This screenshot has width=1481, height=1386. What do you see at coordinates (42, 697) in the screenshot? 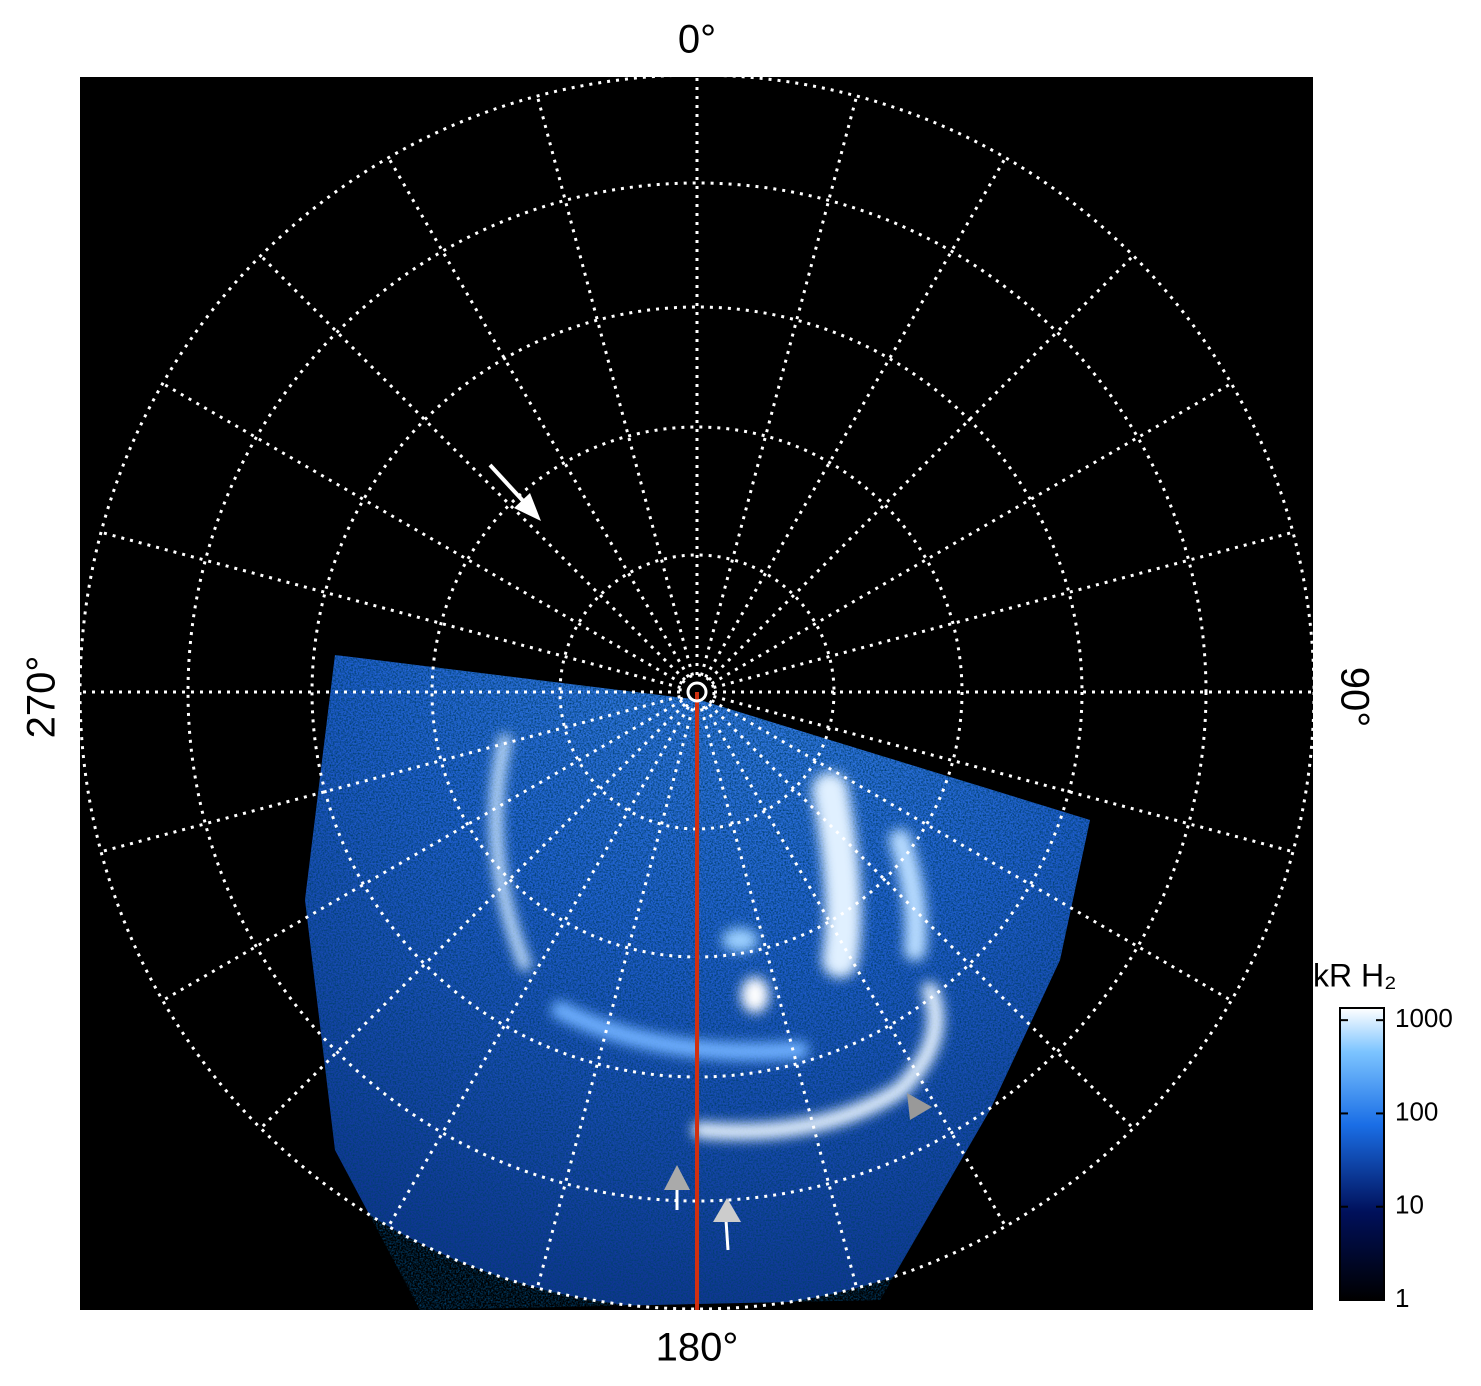
I see `angle-label-left: 270°` at bounding box center [42, 697].